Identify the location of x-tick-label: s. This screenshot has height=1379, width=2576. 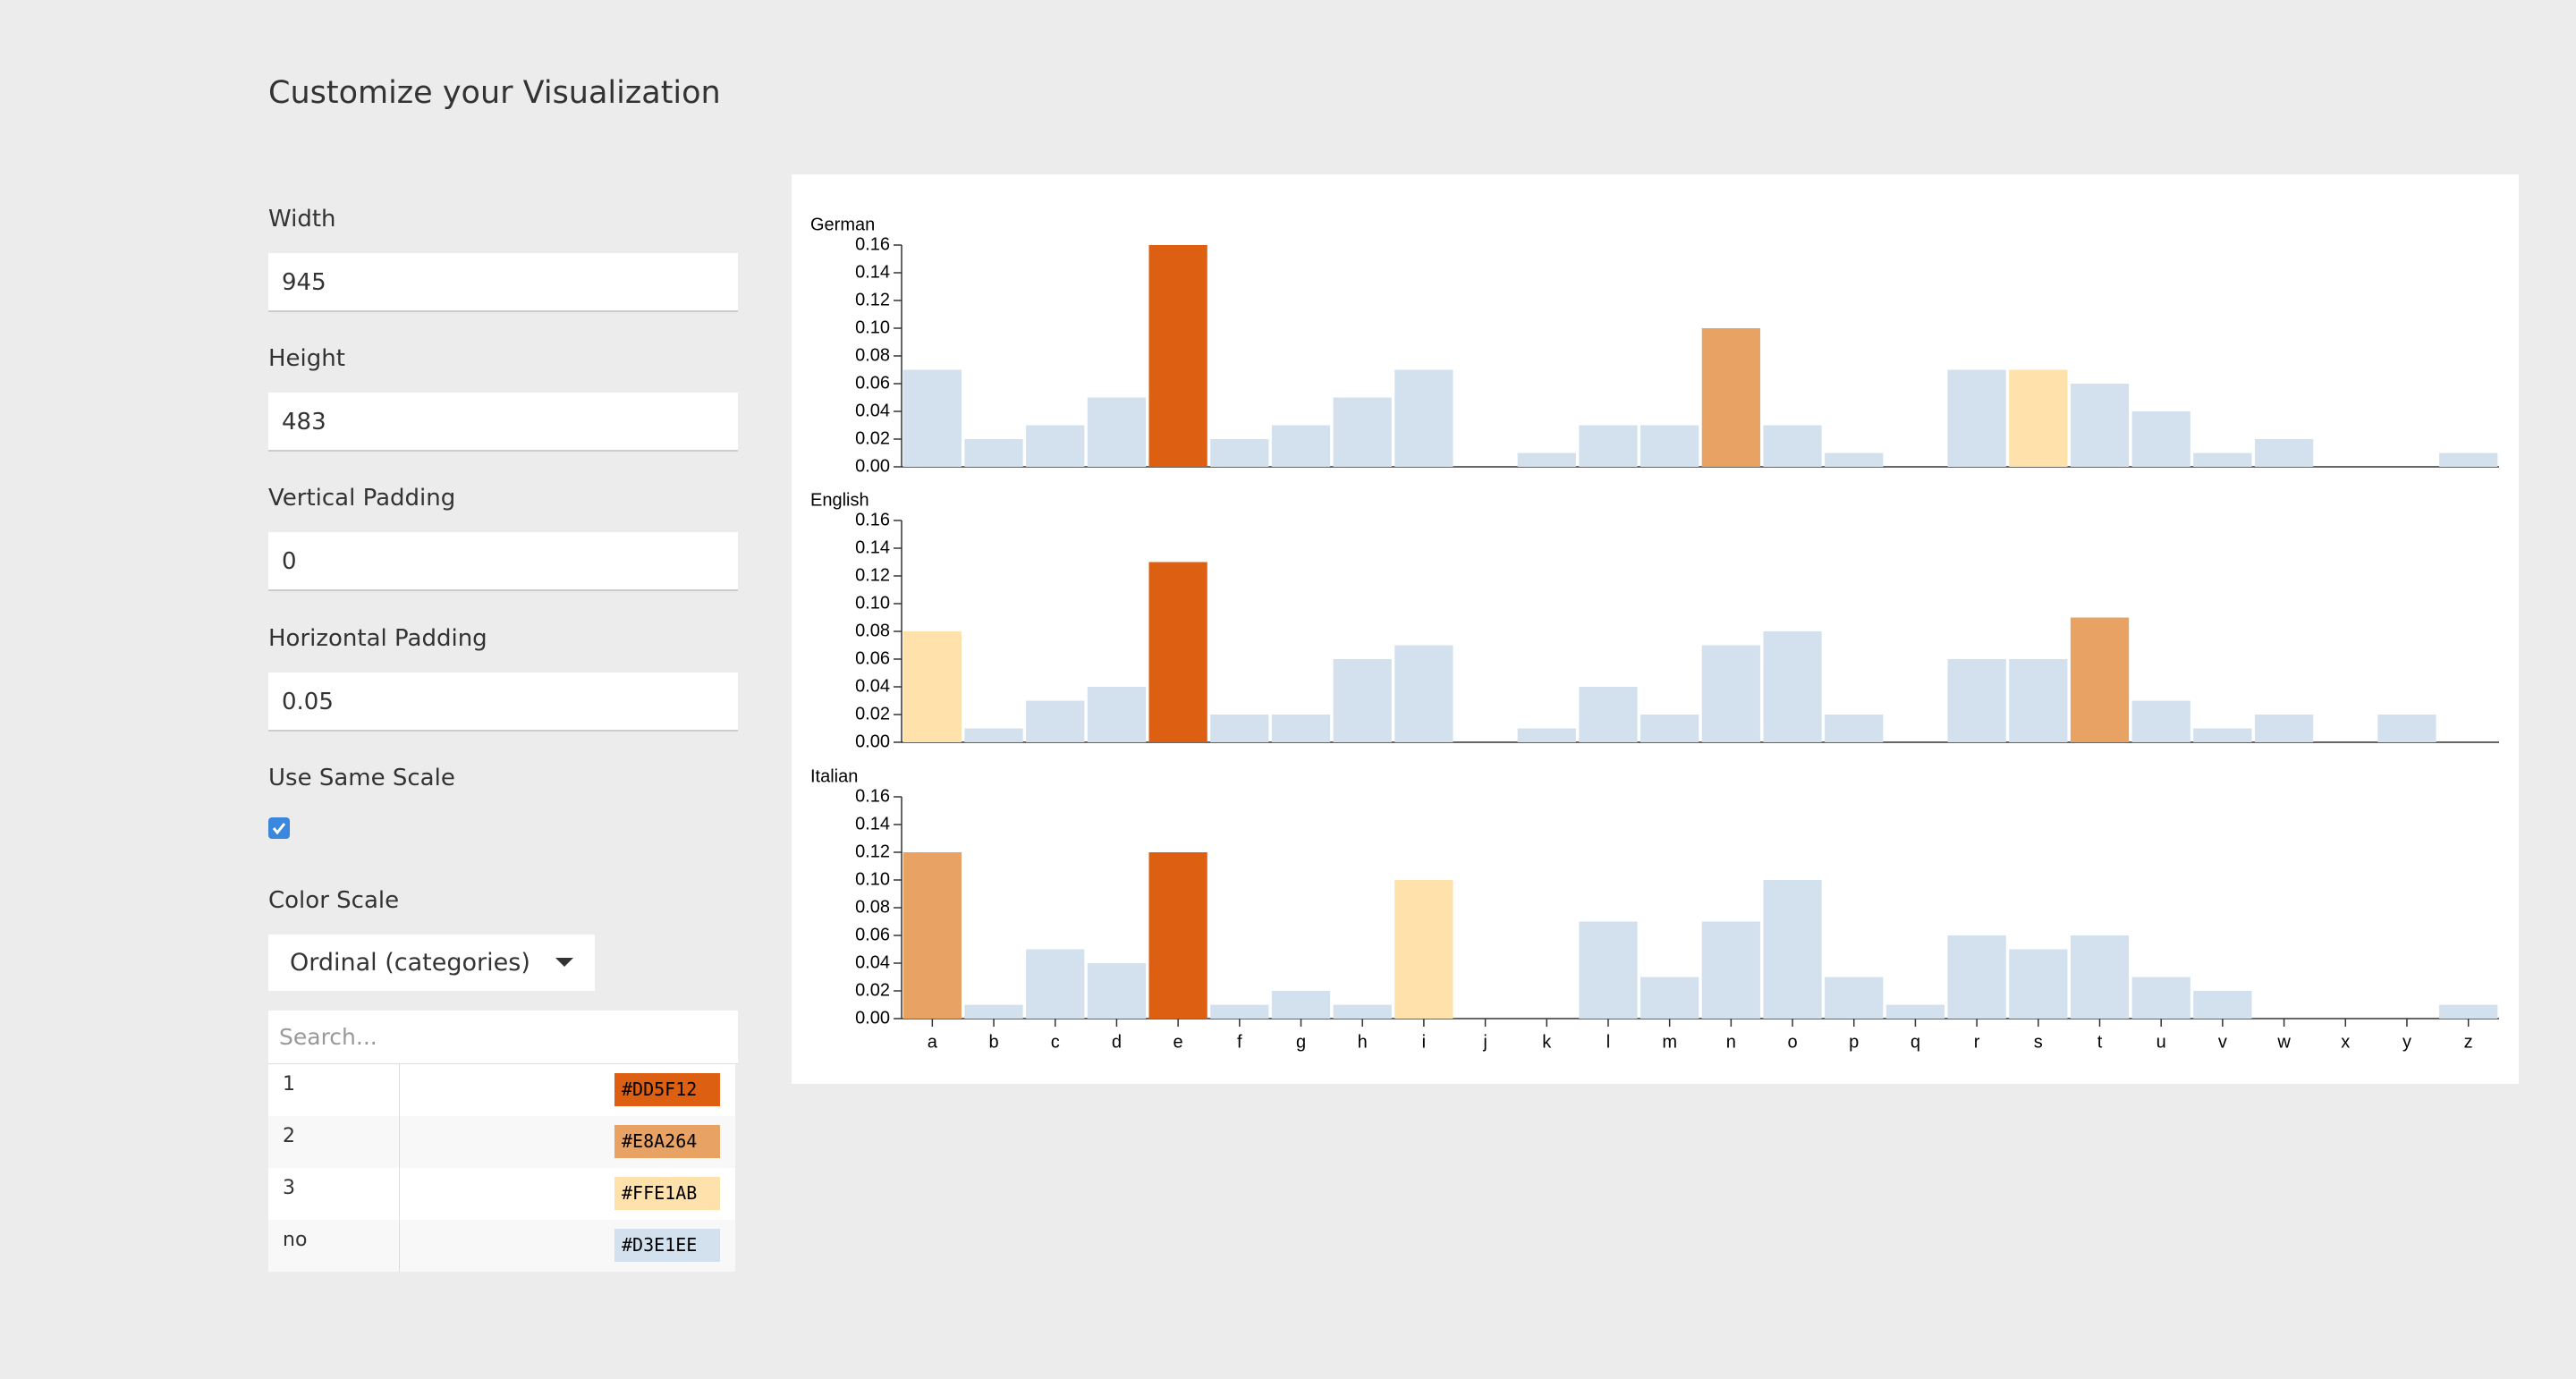
(2038, 1042).